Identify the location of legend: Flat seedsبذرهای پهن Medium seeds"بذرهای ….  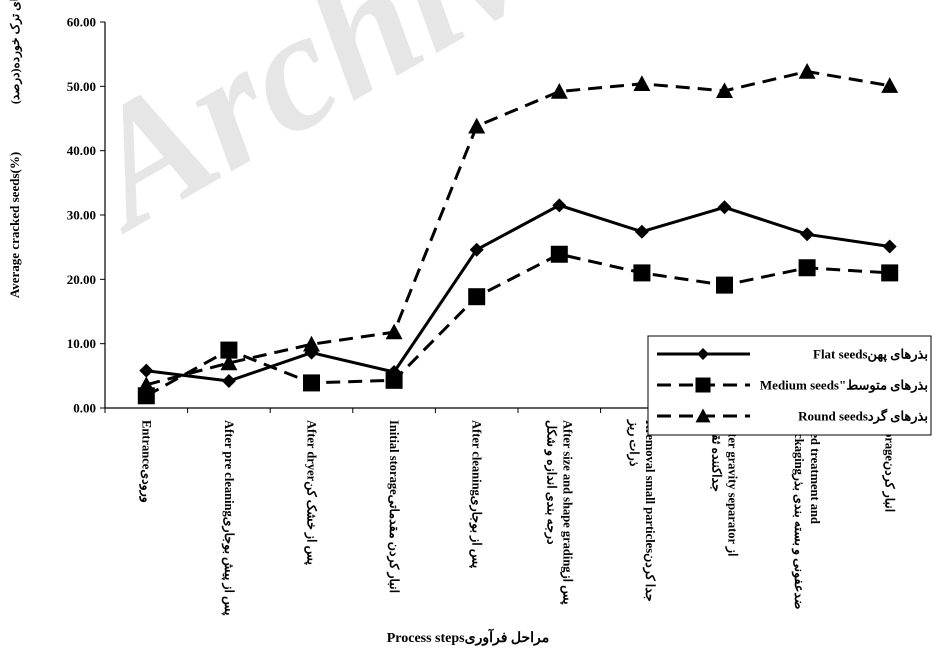
(789, 385).